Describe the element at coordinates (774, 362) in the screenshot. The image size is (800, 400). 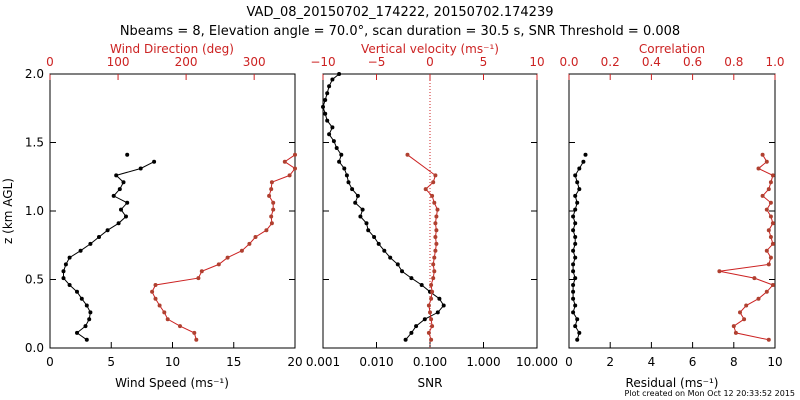
I see `bottom-tick-label: 10` at that location.